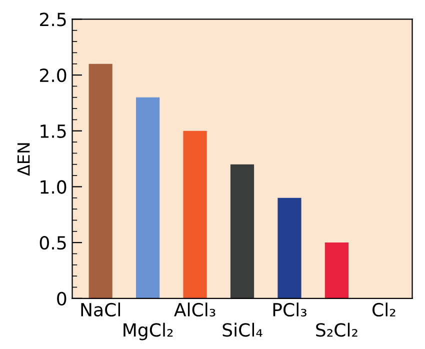 Image resolution: width=425 pixels, height=349 pixels. Describe the element at coordinates (53, 243) in the screenshot. I see `y-tick-label: 0.5` at that location.